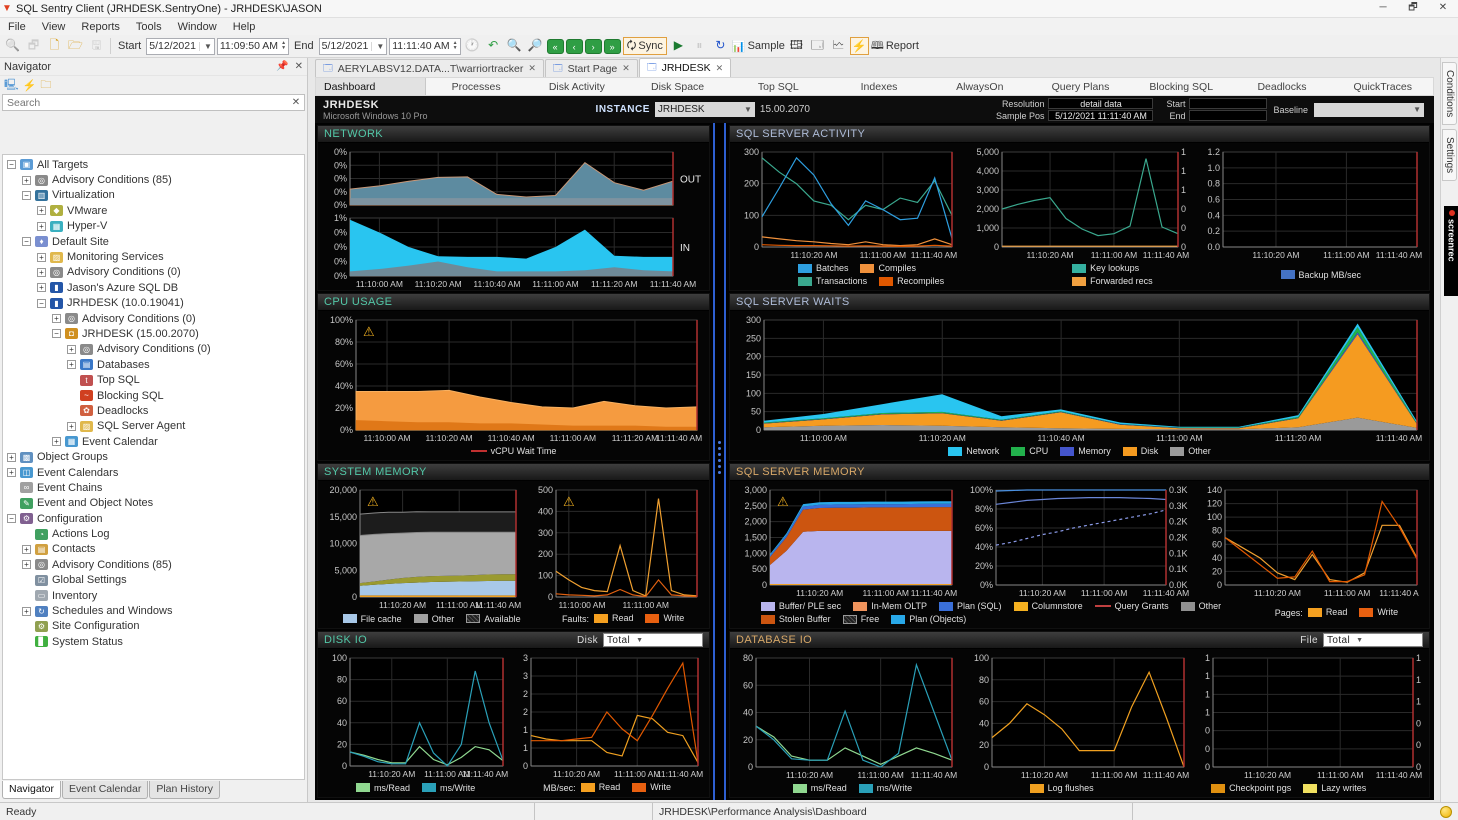 Image resolution: width=1458 pixels, height=820 pixels. Describe the element at coordinates (153, 518) in the screenshot. I see `tree-item-configuration: − ⚙ Configuration` at that location.